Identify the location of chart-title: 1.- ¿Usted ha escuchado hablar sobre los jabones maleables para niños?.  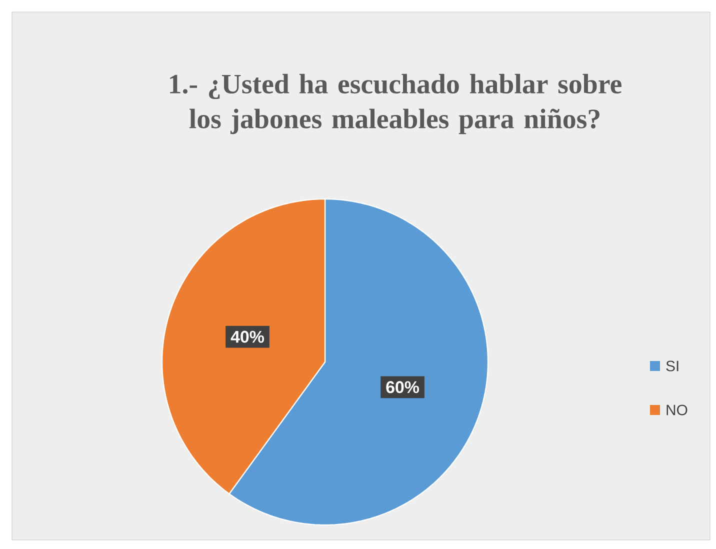
(396, 104).